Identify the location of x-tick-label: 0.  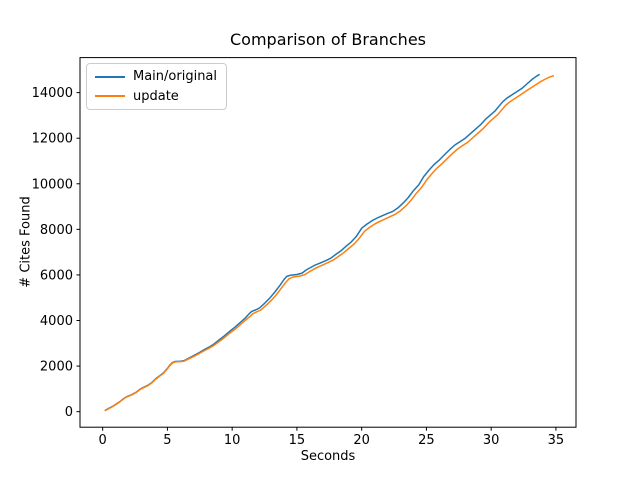
(103, 440).